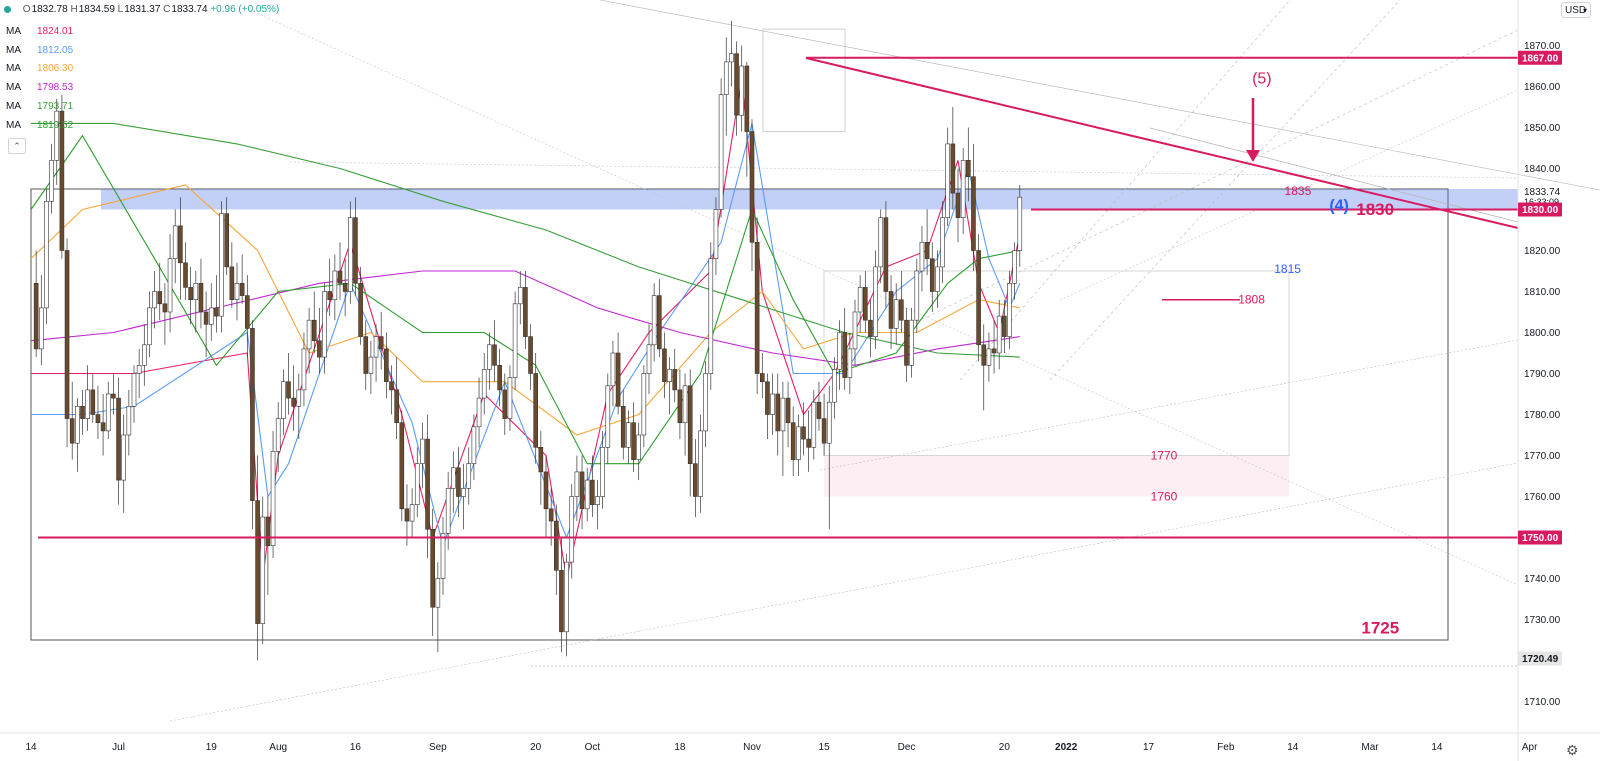  What do you see at coordinates (1339, 206) in the screenshot?
I see `annotation-4: (4)` at bounding box center [1339, 206].